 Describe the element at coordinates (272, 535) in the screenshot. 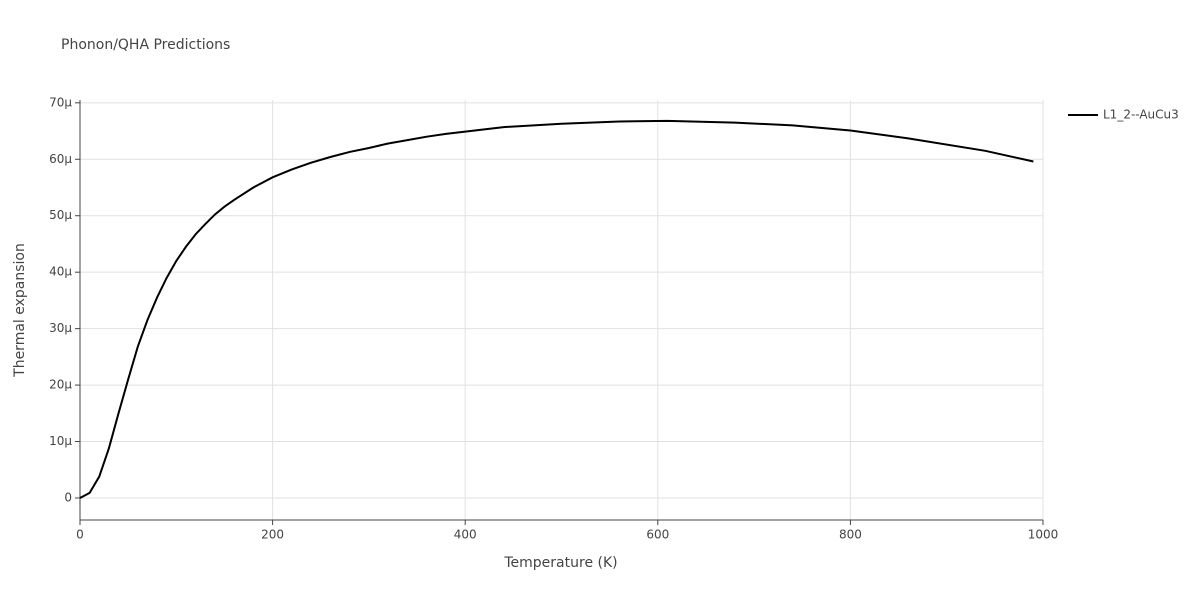

I see `x-tick-label: 200` at that location.